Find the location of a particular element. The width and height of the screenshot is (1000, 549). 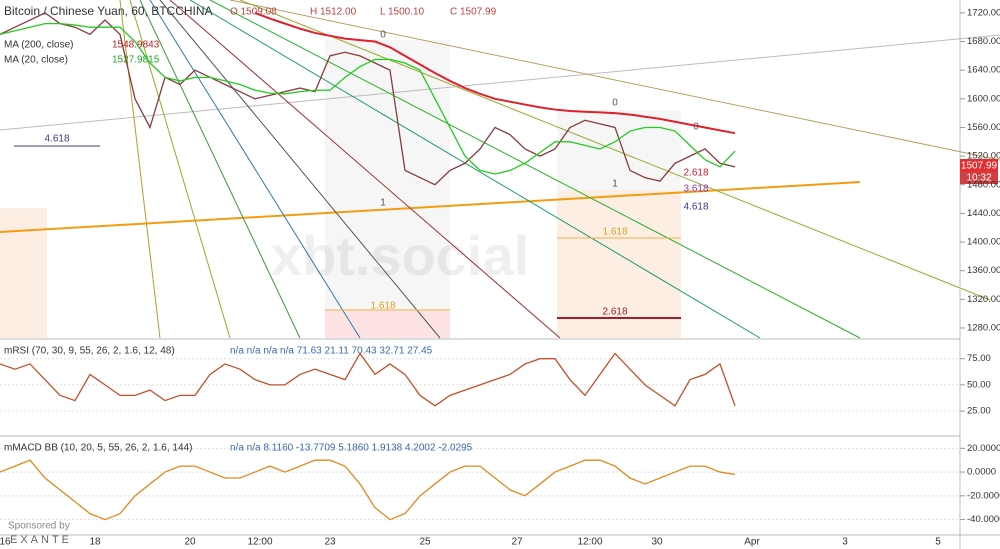

indicator-value: 1527.9815 is located at coordinates (136, 60).